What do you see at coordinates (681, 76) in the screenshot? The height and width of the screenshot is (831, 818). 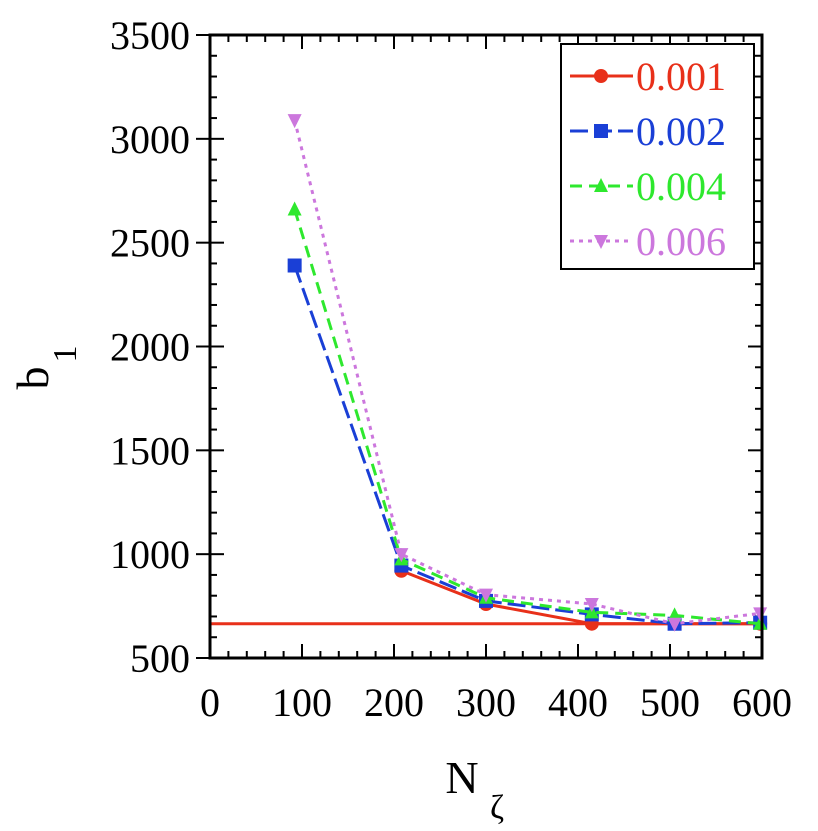 I see `legend-label: 0.001` at bounding box center [681, 76].